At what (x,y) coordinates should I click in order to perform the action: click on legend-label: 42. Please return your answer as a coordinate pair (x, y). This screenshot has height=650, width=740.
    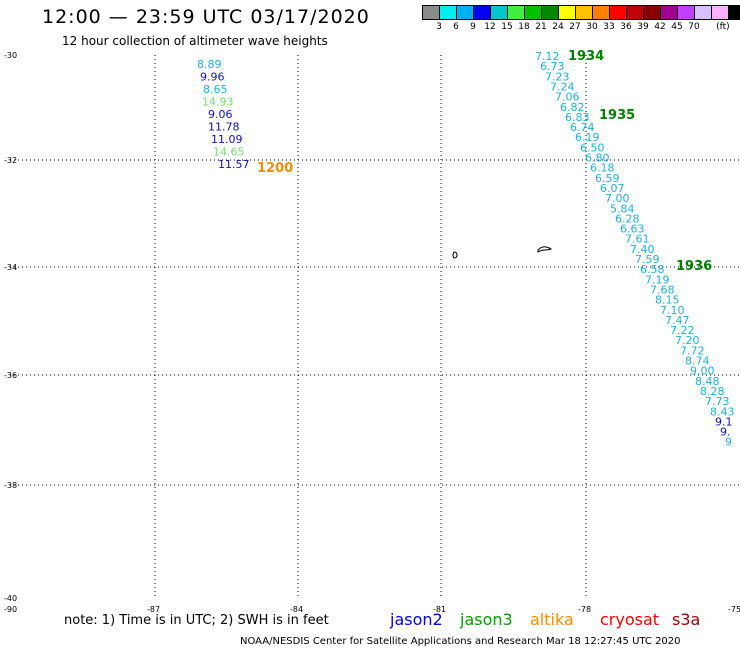
    Looking at the image, I should click on (660, 27).